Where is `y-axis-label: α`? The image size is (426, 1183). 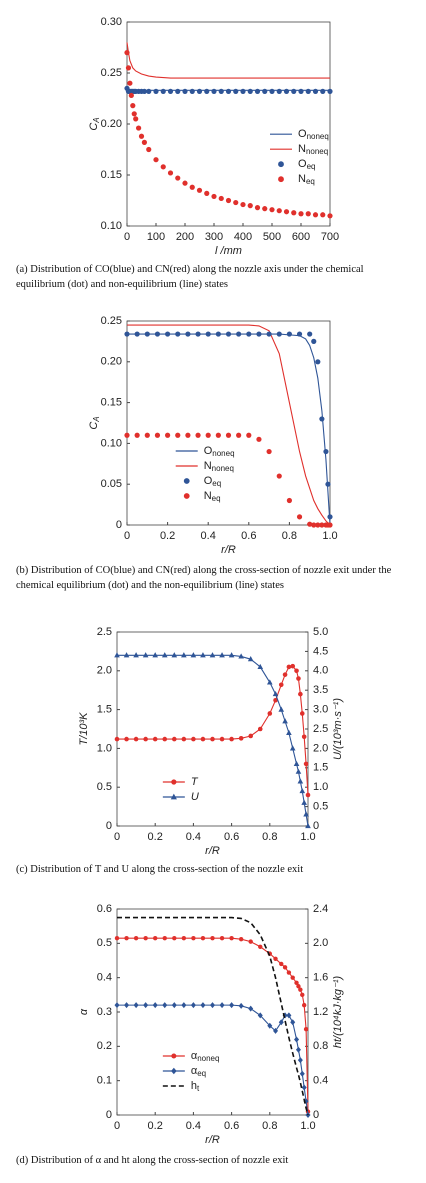
y-axis-label: α is located at coordinates (84, 1011).